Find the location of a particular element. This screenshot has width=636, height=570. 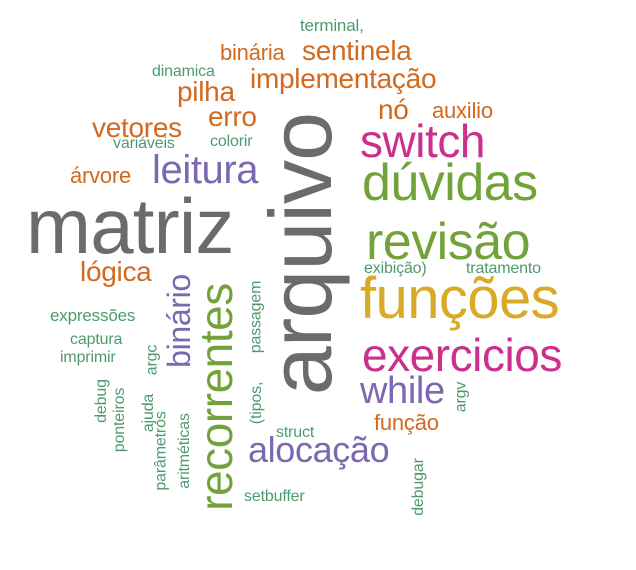

word-parametros: parâmetros is located at coordinates (161, 451).